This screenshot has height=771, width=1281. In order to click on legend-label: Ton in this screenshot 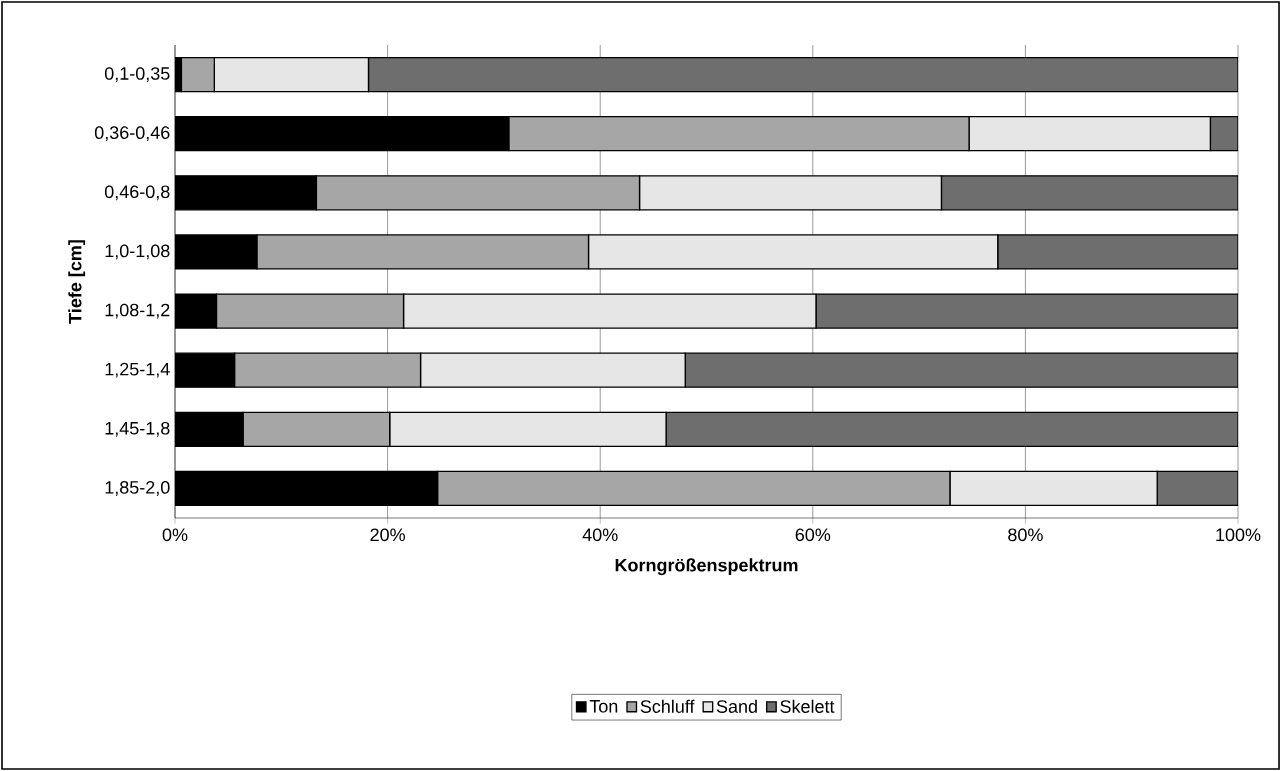, I will do `click(603, 706)`.